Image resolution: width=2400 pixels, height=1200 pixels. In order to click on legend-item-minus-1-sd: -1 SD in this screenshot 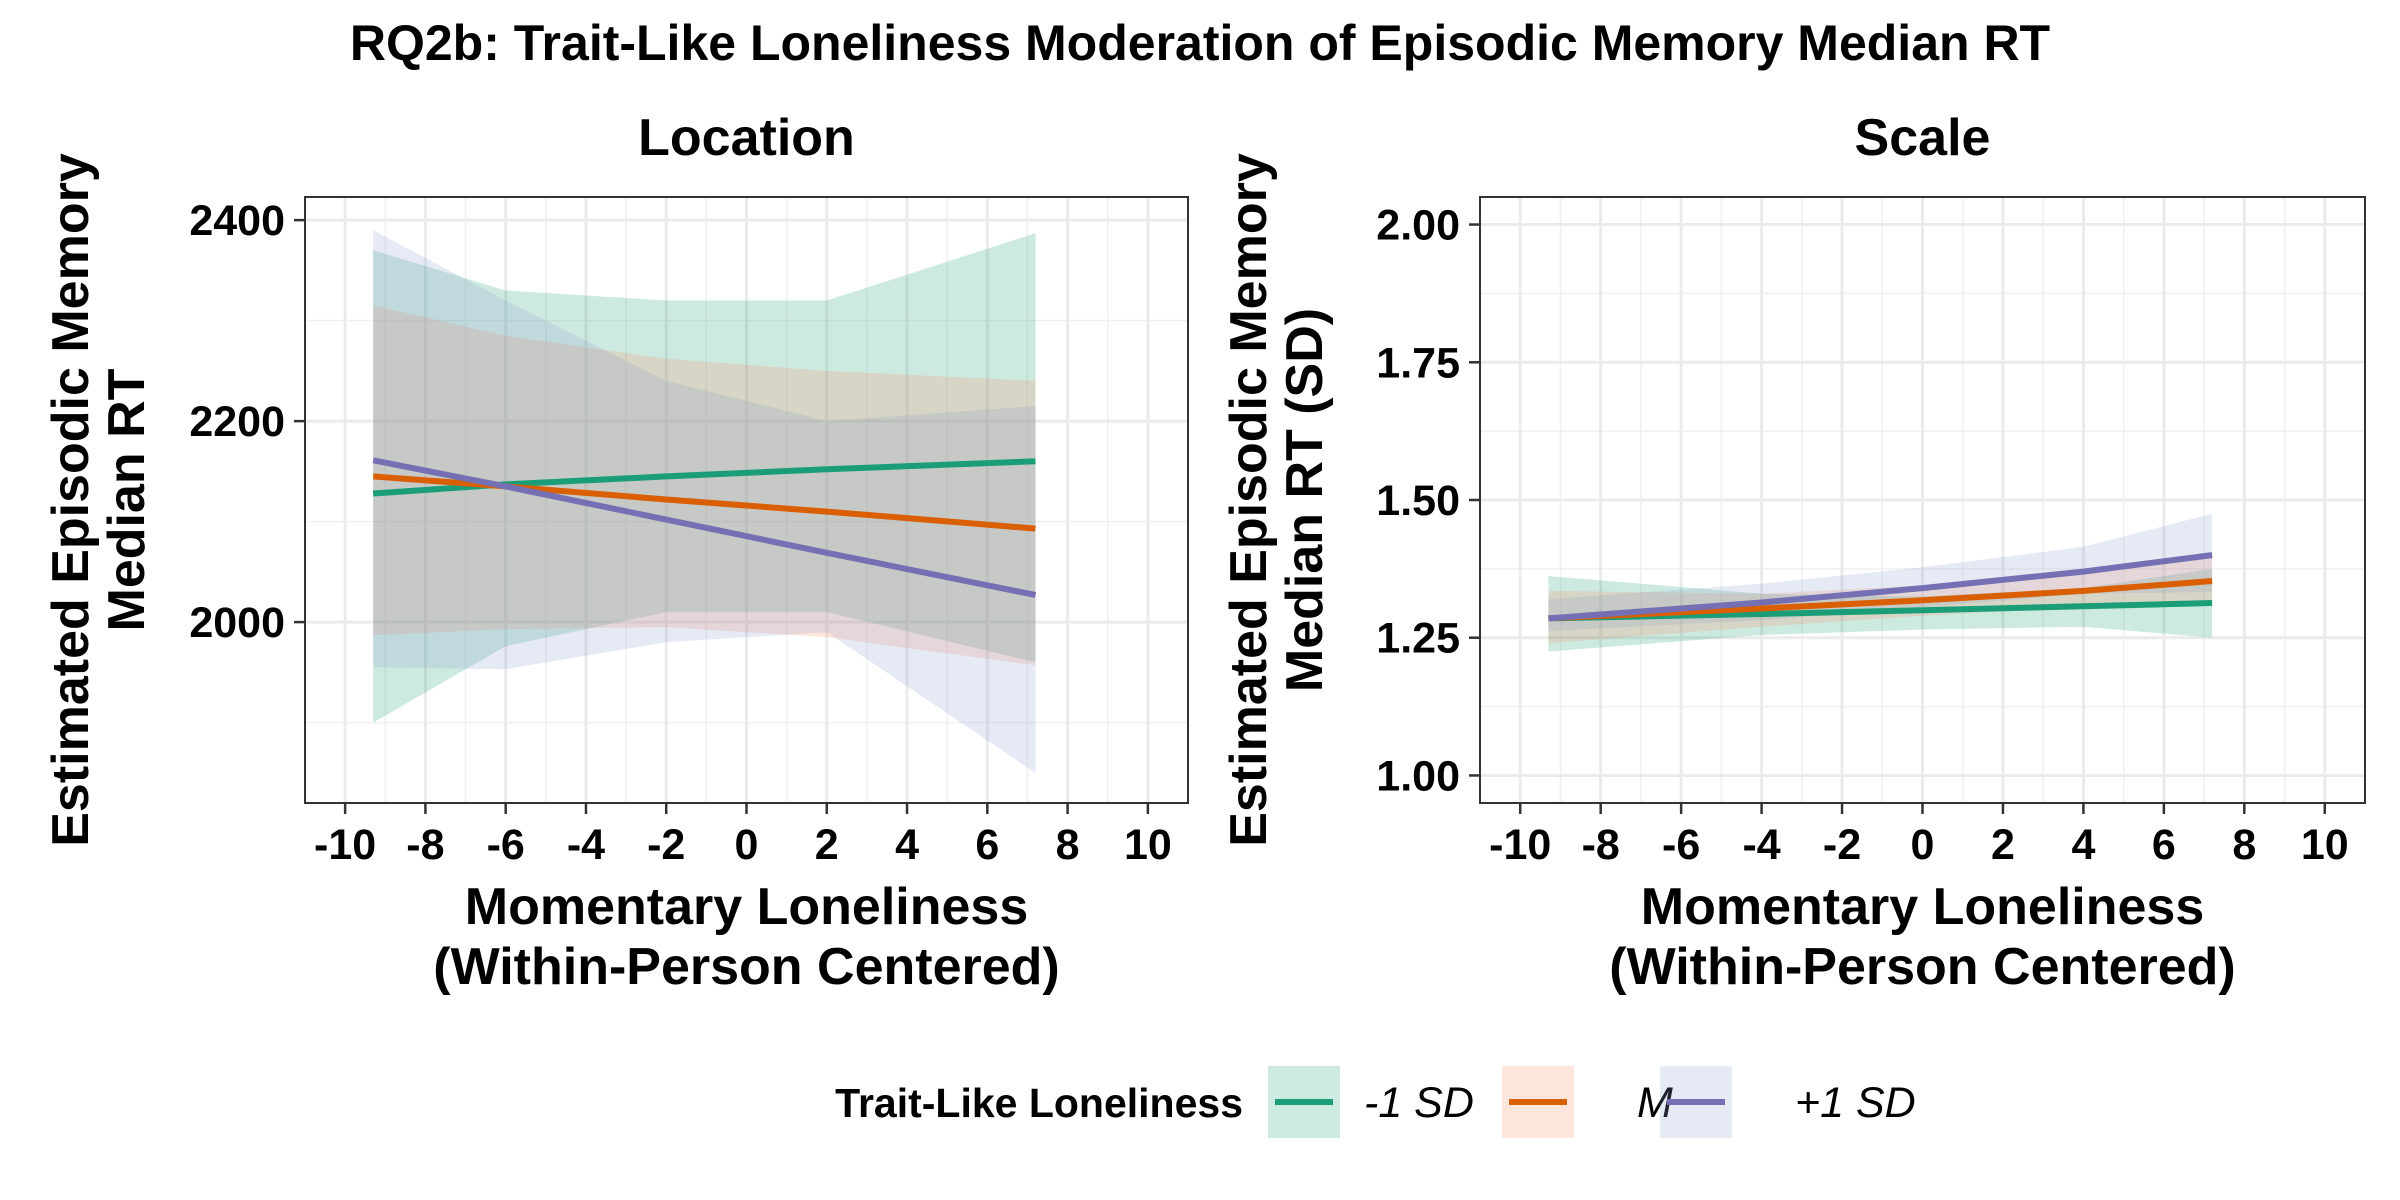, I will do `click(1371, 1102)`.